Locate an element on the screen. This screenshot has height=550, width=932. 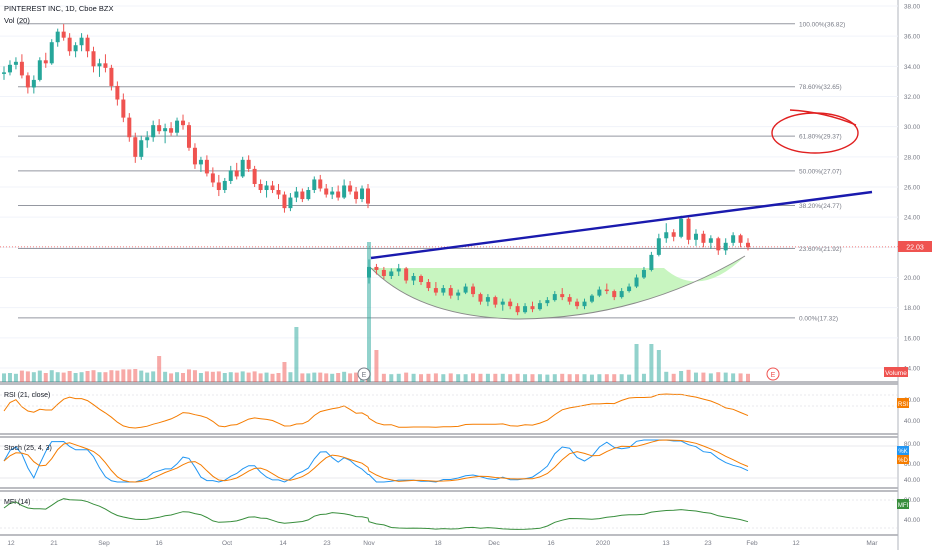
stoch-title: Stoch (25, 4, 3) is located at coordinates (28, 448).